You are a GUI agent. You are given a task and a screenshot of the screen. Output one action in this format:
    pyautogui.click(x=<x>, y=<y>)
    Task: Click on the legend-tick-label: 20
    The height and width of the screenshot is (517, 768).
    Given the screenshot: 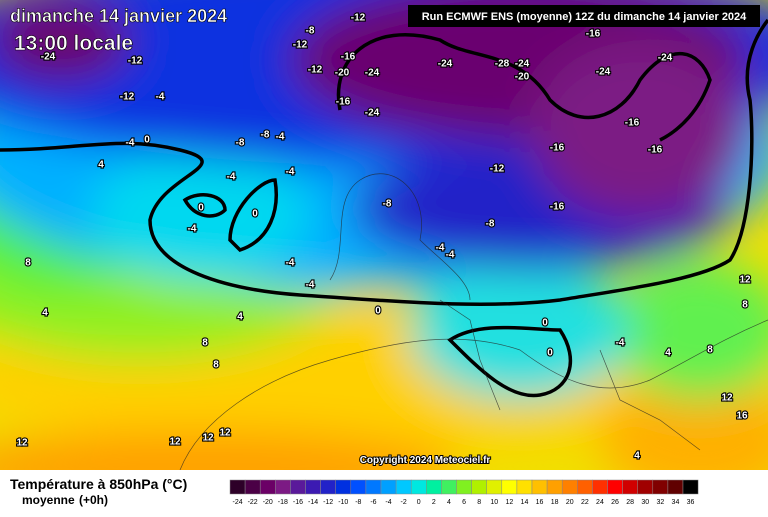 What is the action you would take?
    pyautogui.click(x=570, y=502)
    